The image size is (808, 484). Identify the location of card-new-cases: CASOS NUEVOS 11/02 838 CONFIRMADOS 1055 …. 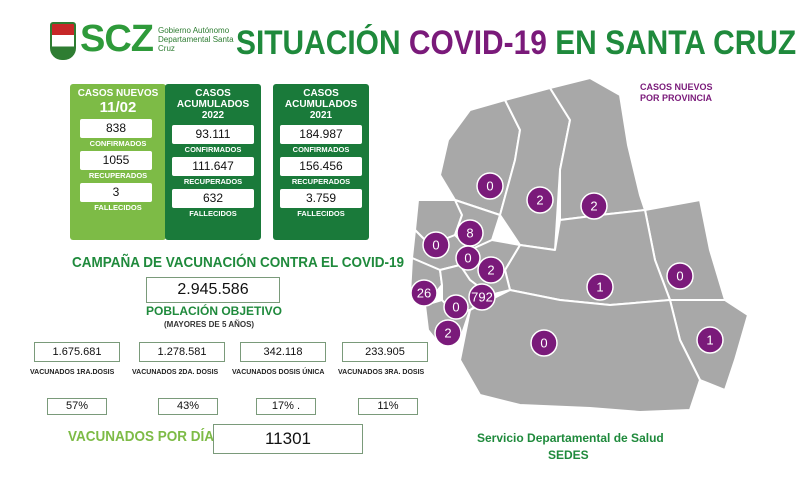
(118, 162).